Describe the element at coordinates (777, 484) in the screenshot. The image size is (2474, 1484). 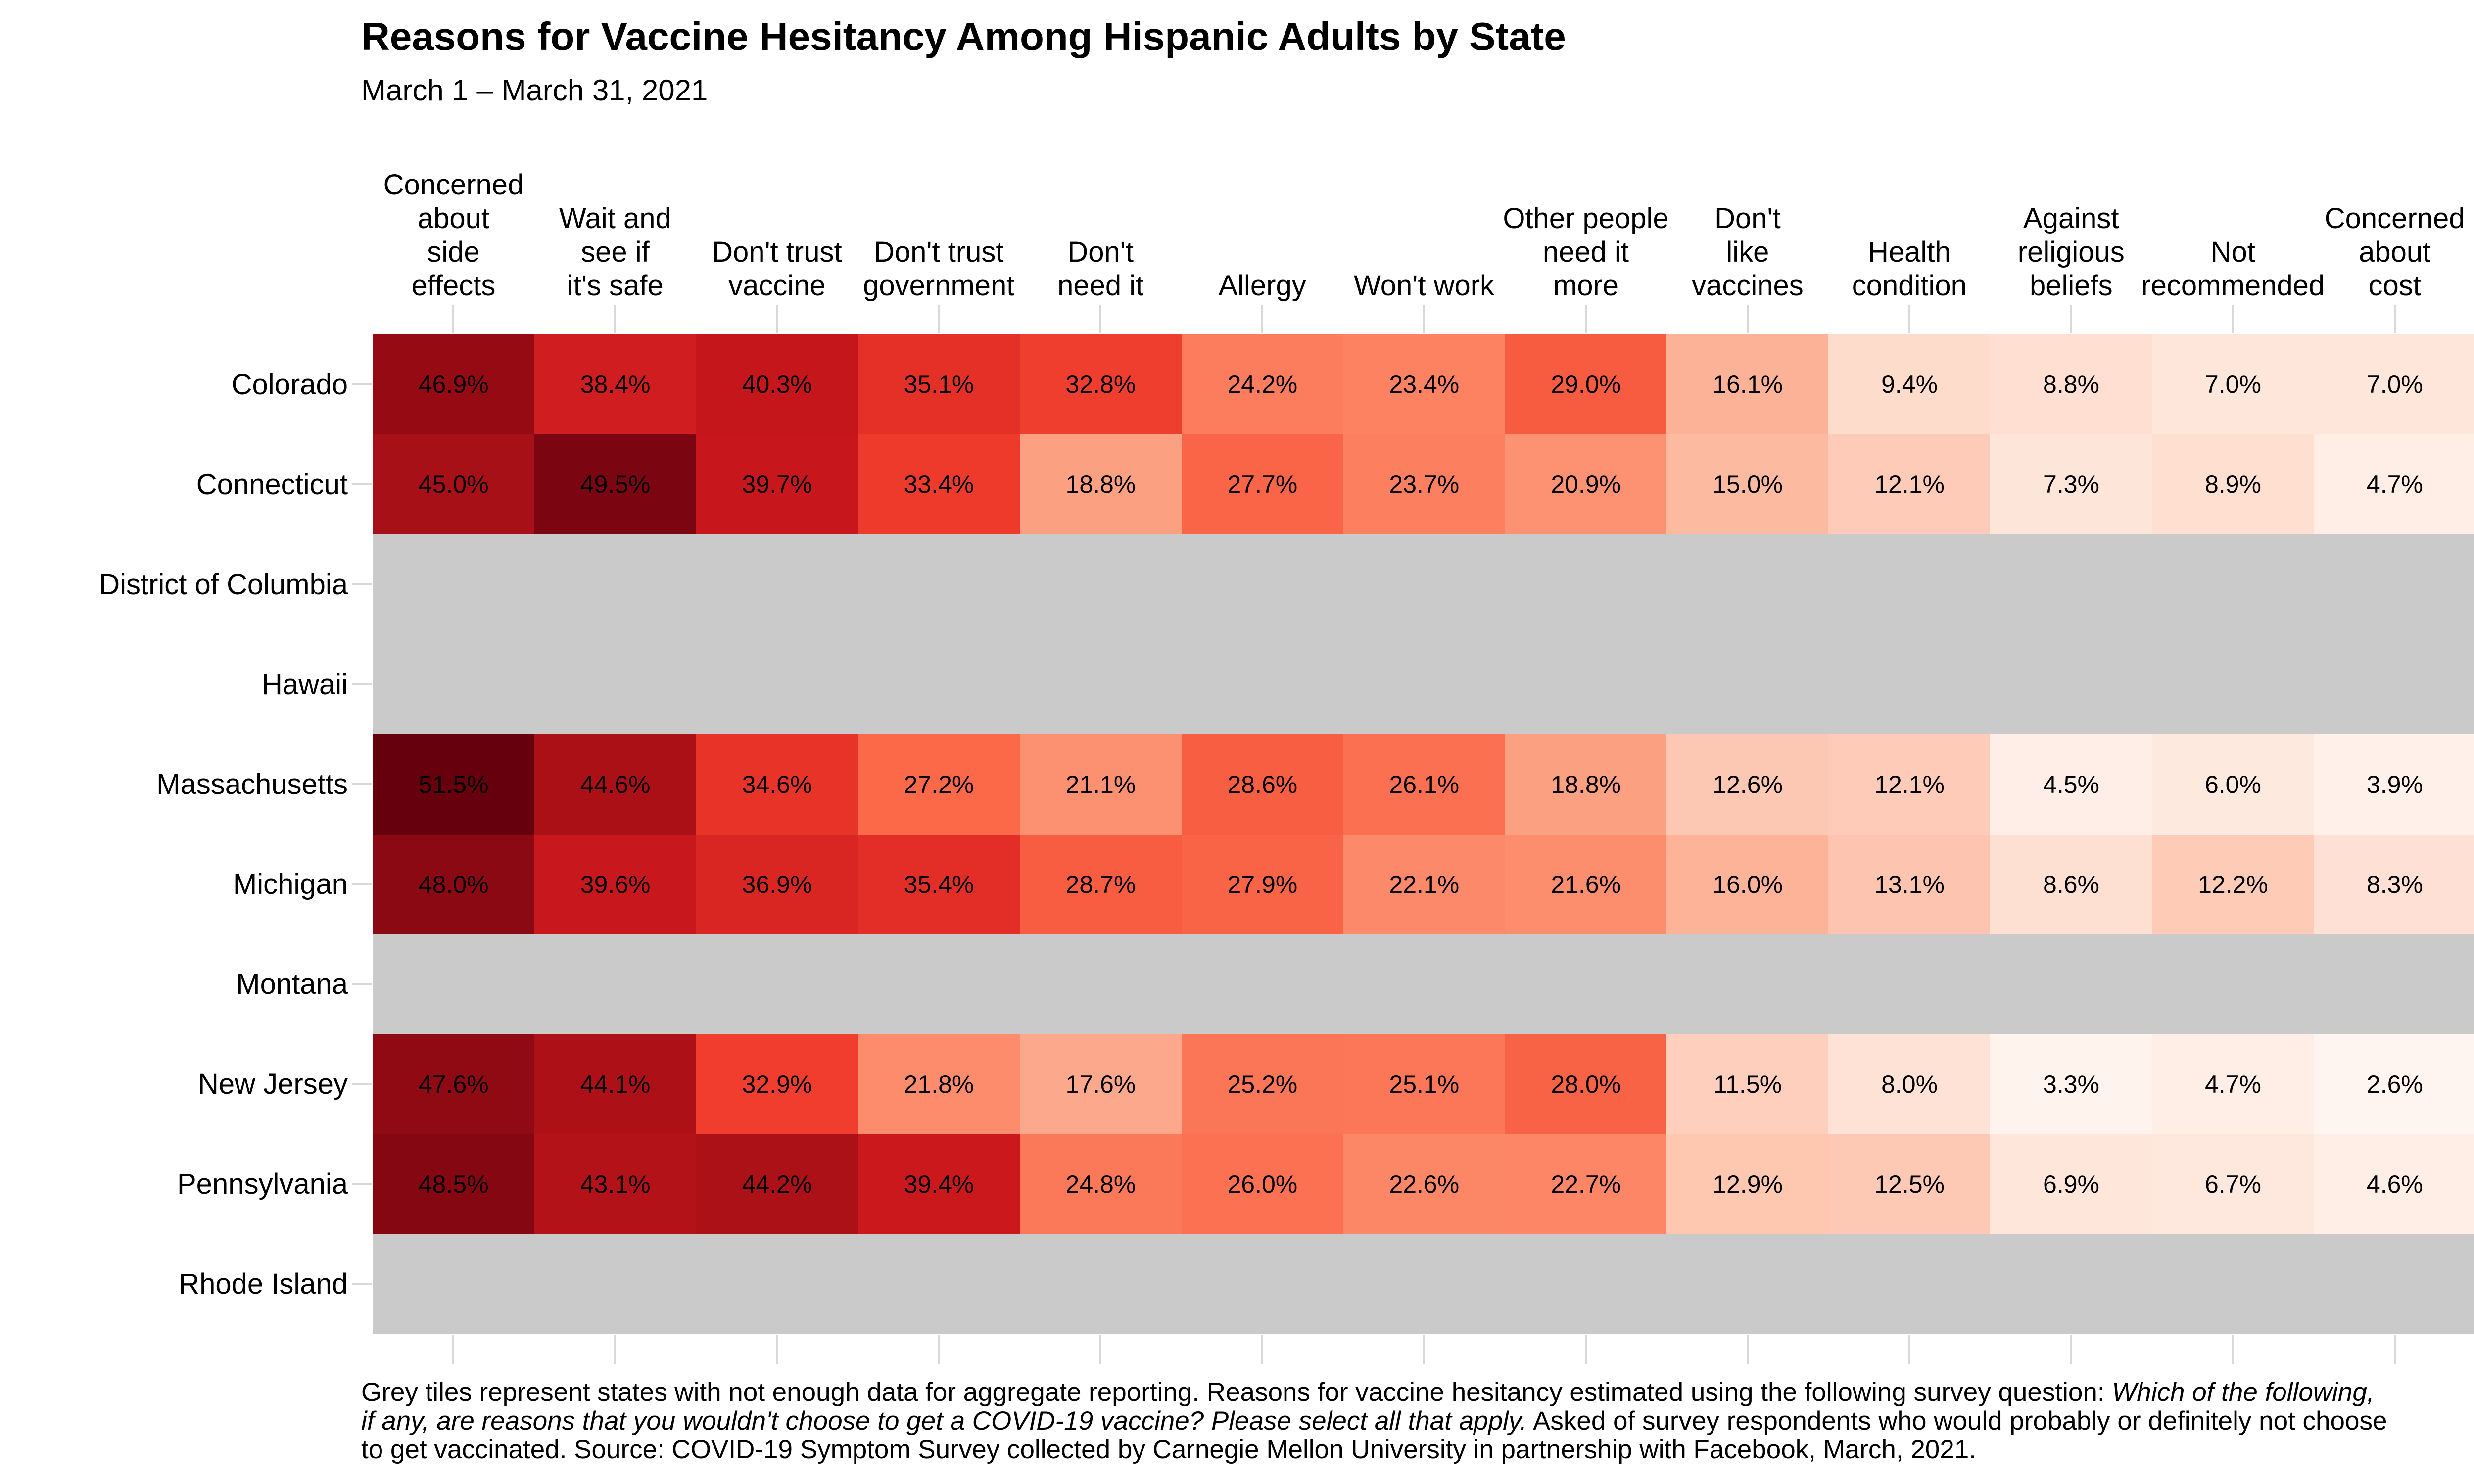
I see `heatmap-cell: 39.7%` at that location.